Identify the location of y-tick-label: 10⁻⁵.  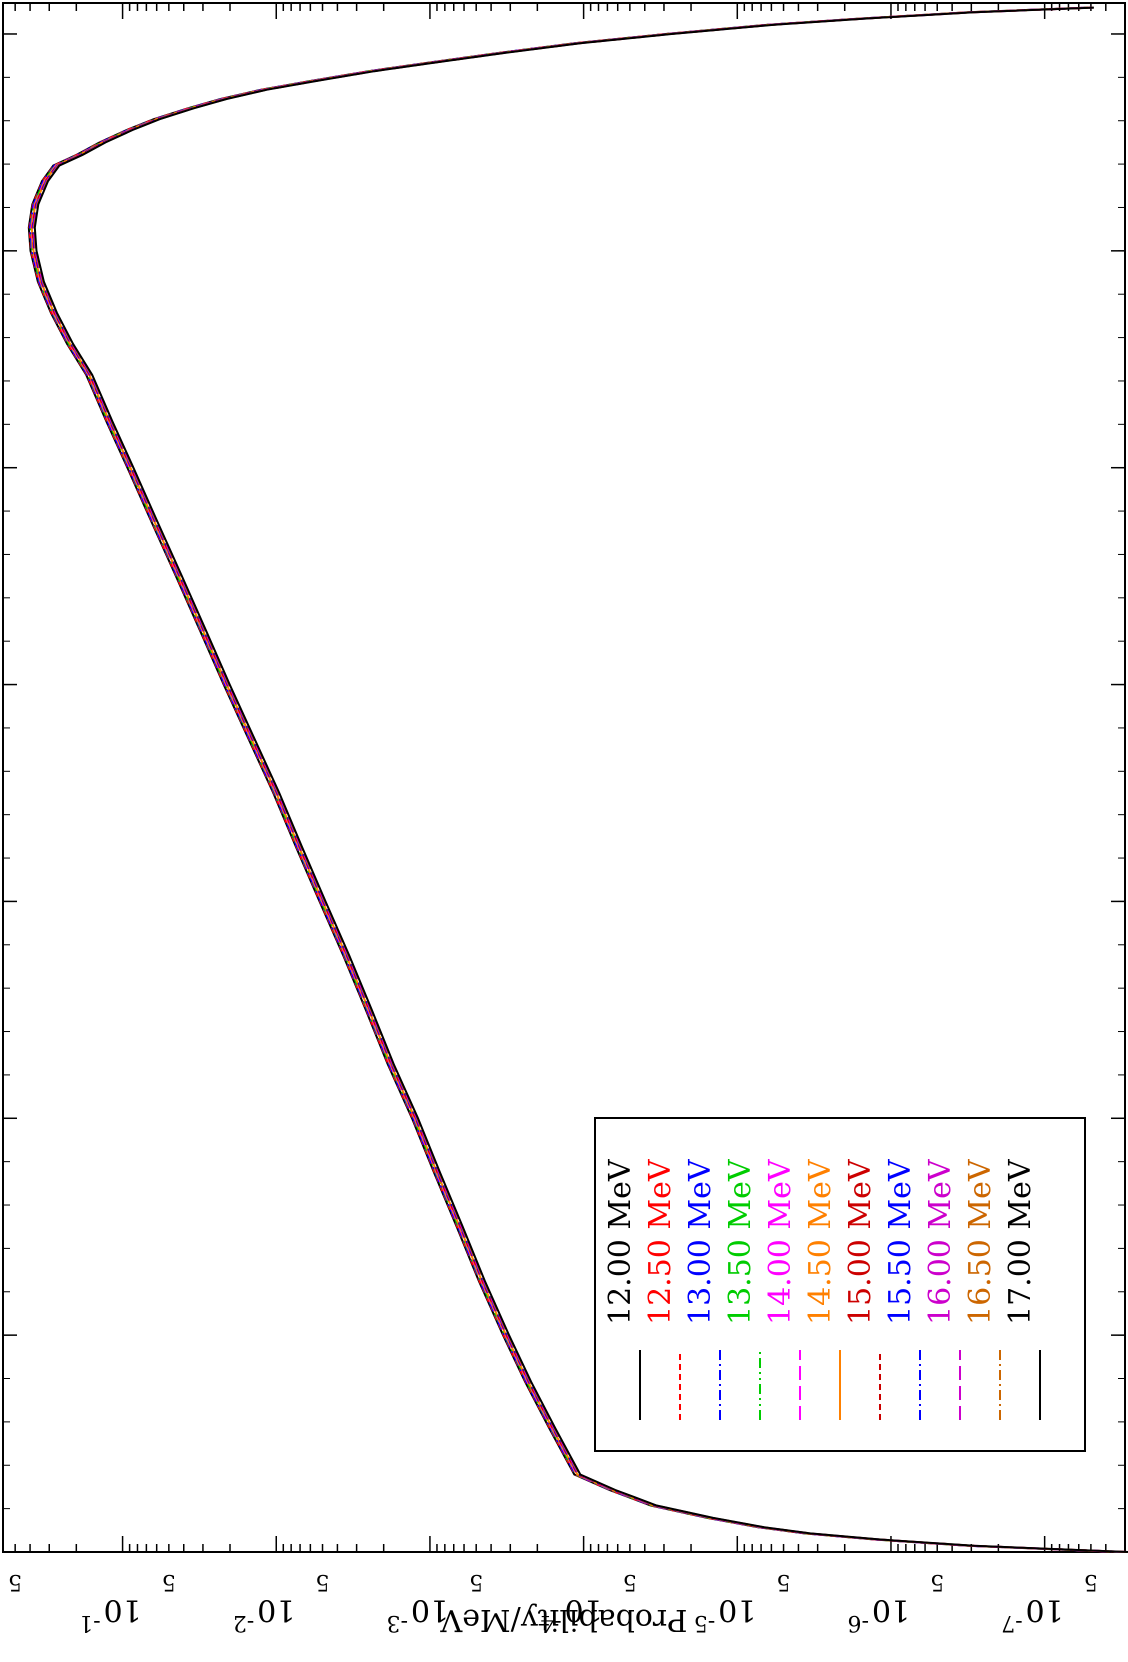
(725, 1613).